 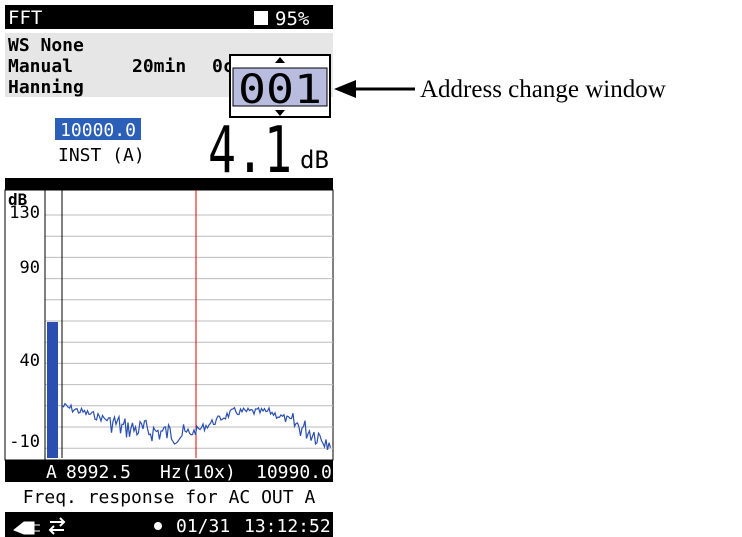 What do you see at coordinates (169, 17) in the screenshot?
I see `status-bar` at bounding box center [169, 17].